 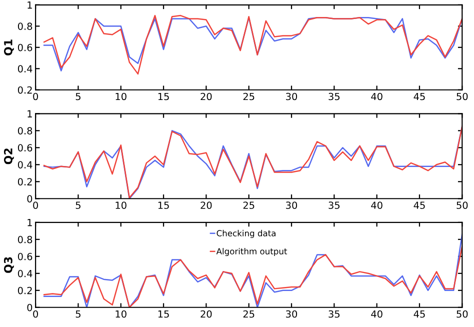 What do you see at coordinates (252, 252) in the screenshot?
I see `legend-label: Algorithm output` at bounding box center [252, 252].